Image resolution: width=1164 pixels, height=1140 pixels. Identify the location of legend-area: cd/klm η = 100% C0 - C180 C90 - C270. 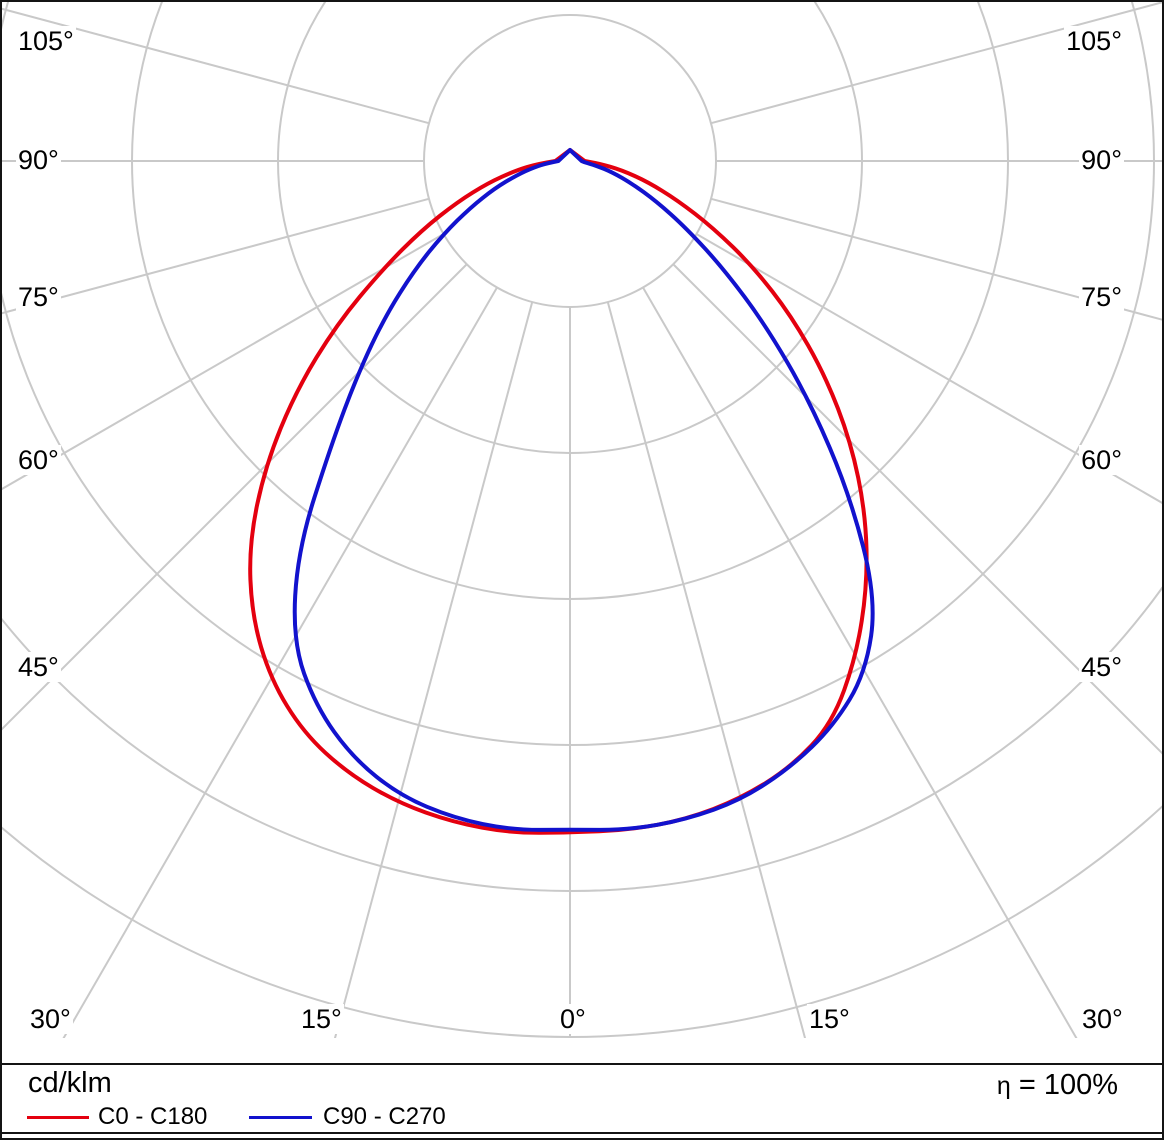
(582, 1101).